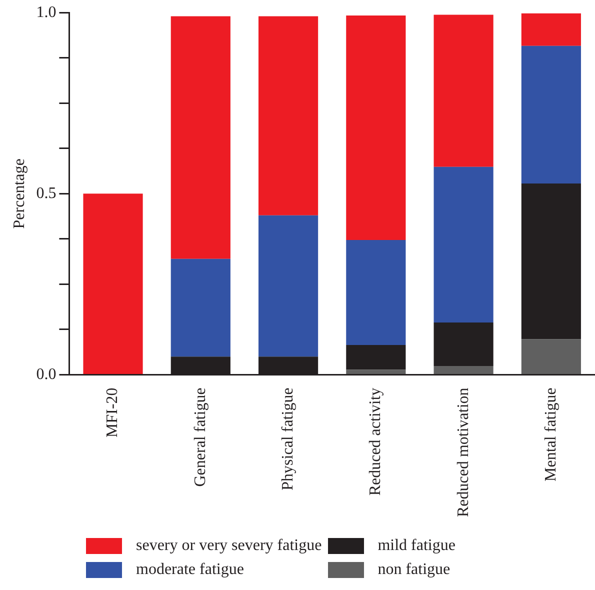 The width and height of the screenshot is (595, 590). Describe the element at coordinates (113, 413) in the screenshot. I see `x-tick-label: MFI-20` at that location.